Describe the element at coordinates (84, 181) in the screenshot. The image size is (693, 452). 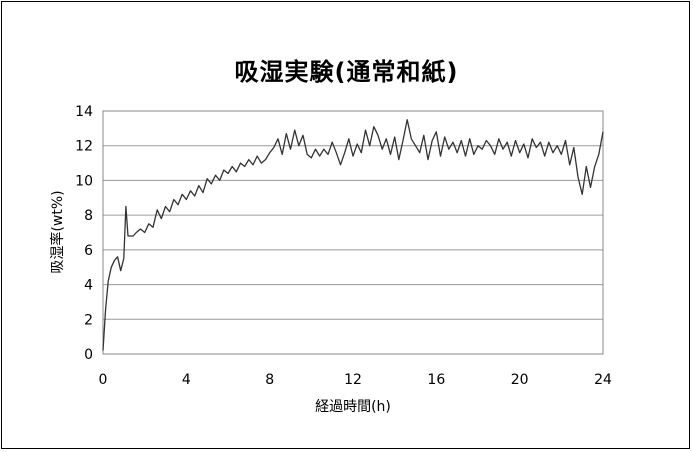
I see `y-tick-label: 10` at that location.